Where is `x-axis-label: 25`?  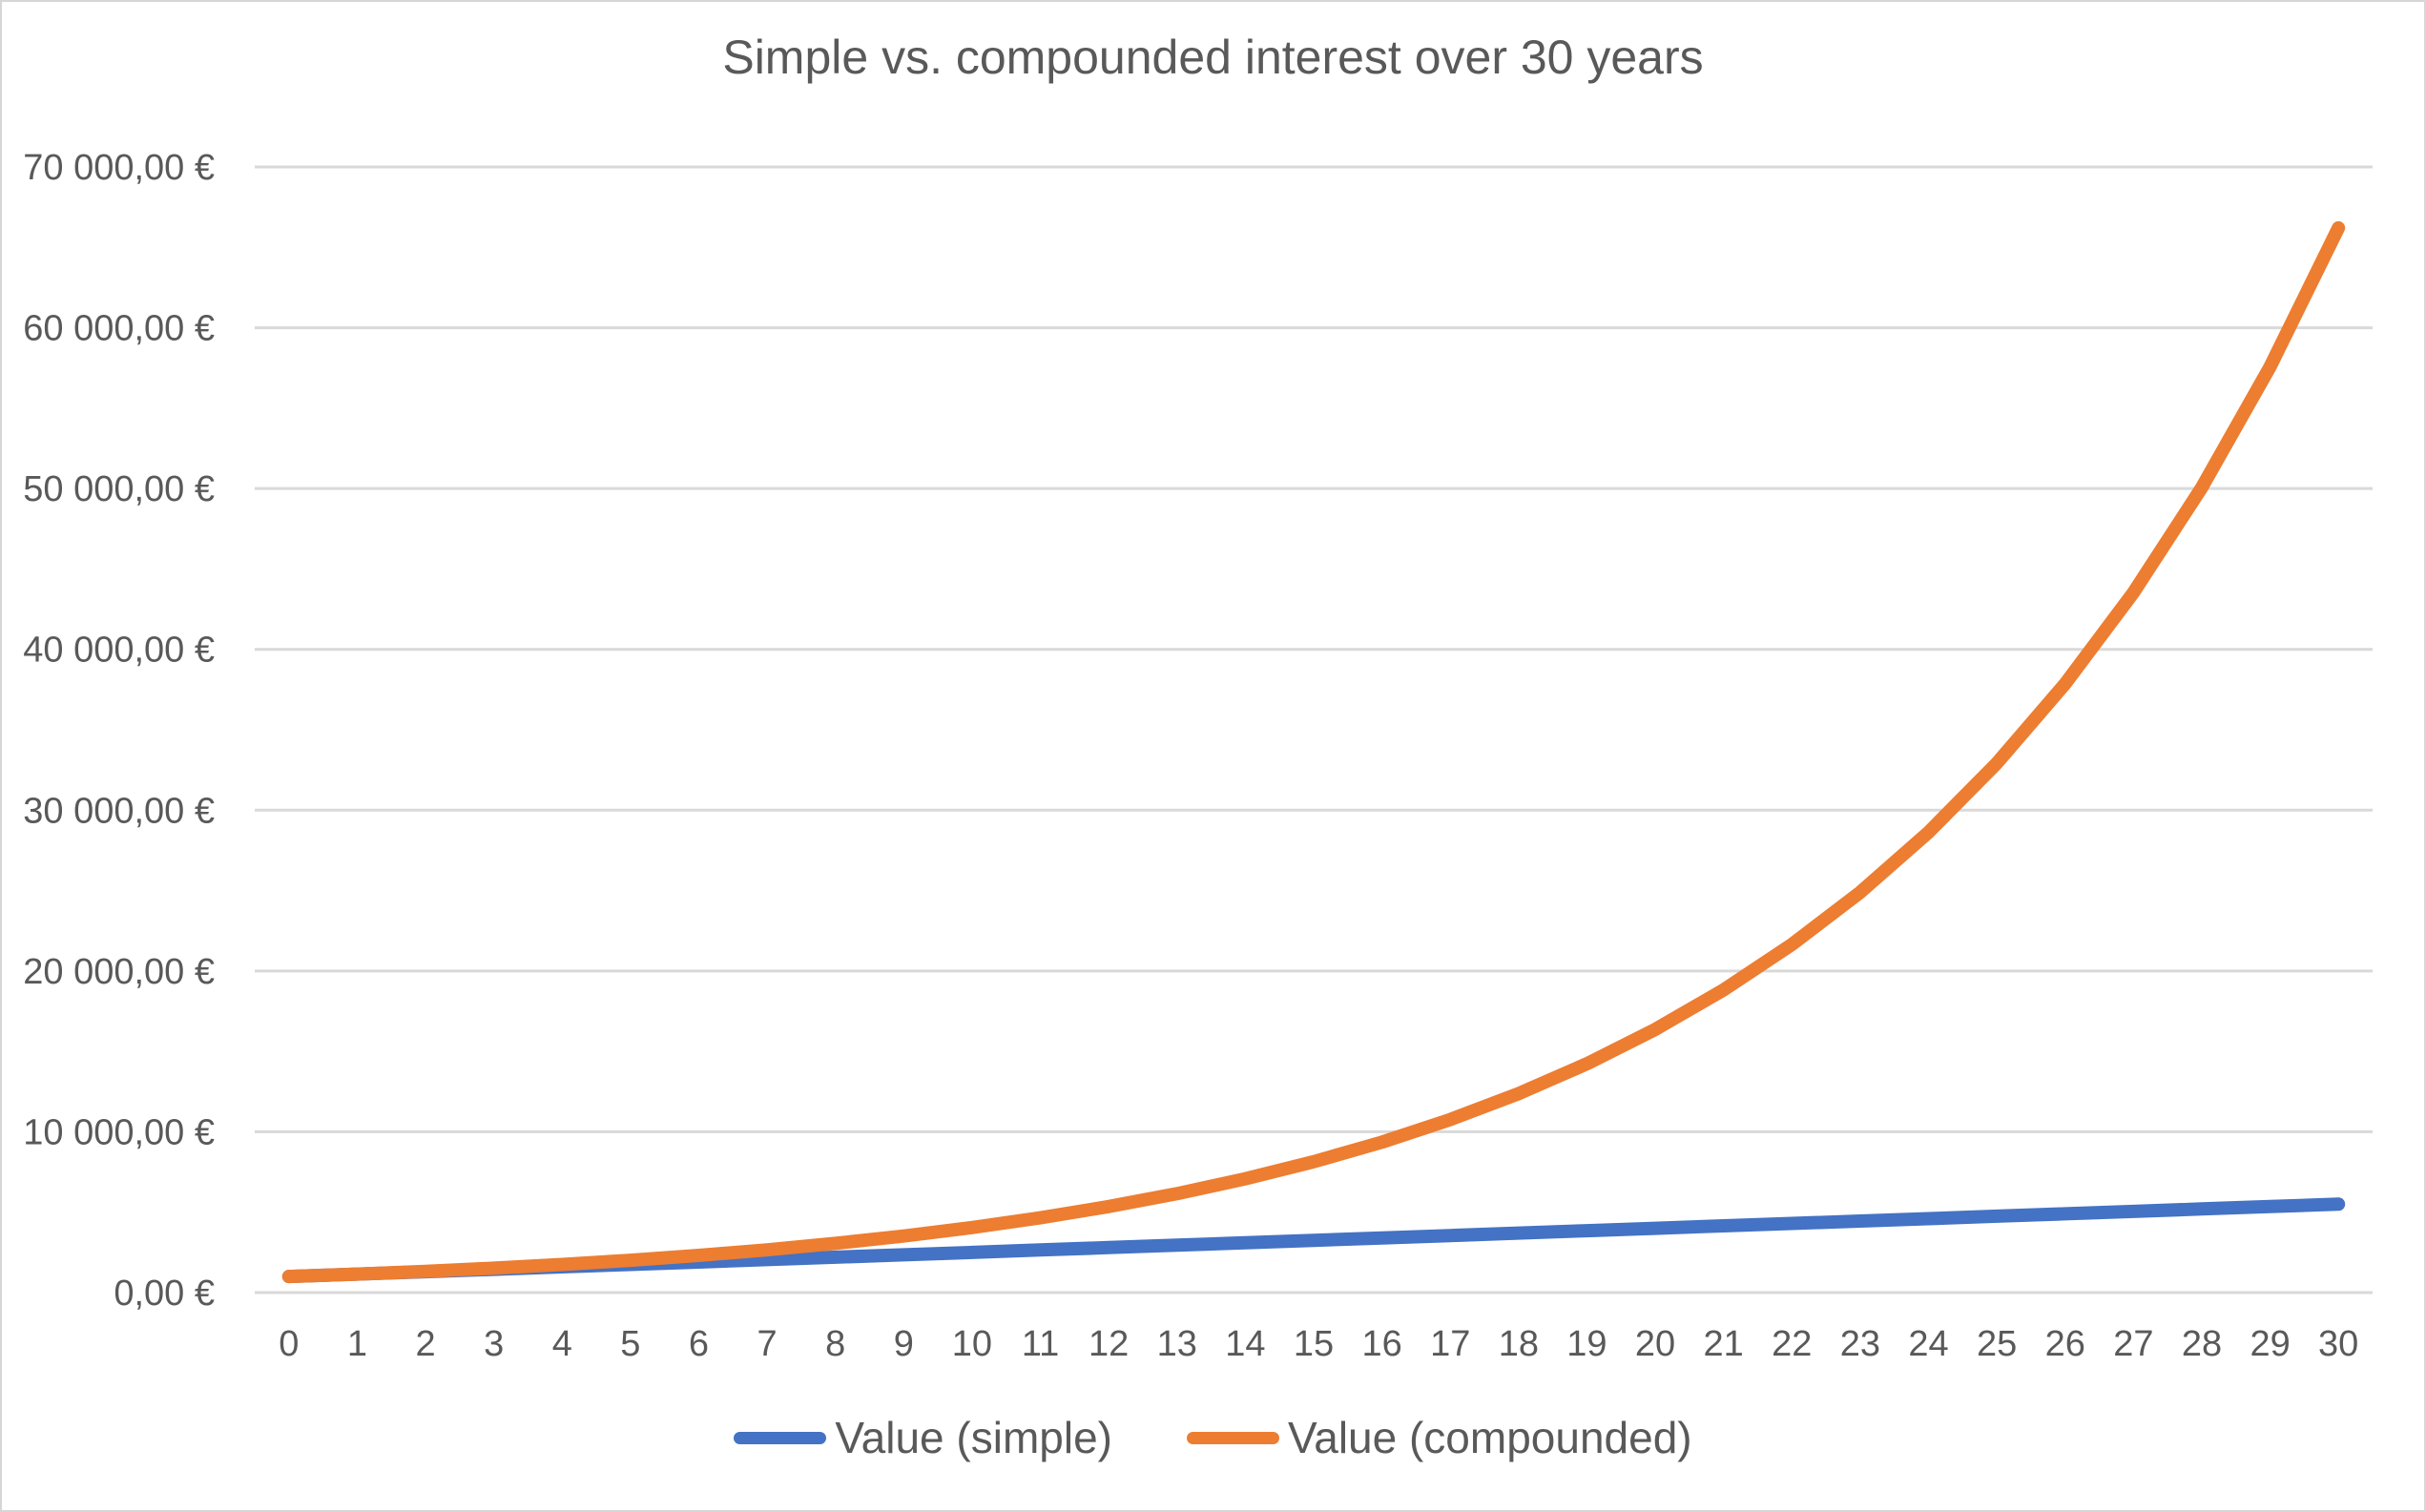
x-axis-label: 25 is located at coordinates (1997, 1344).